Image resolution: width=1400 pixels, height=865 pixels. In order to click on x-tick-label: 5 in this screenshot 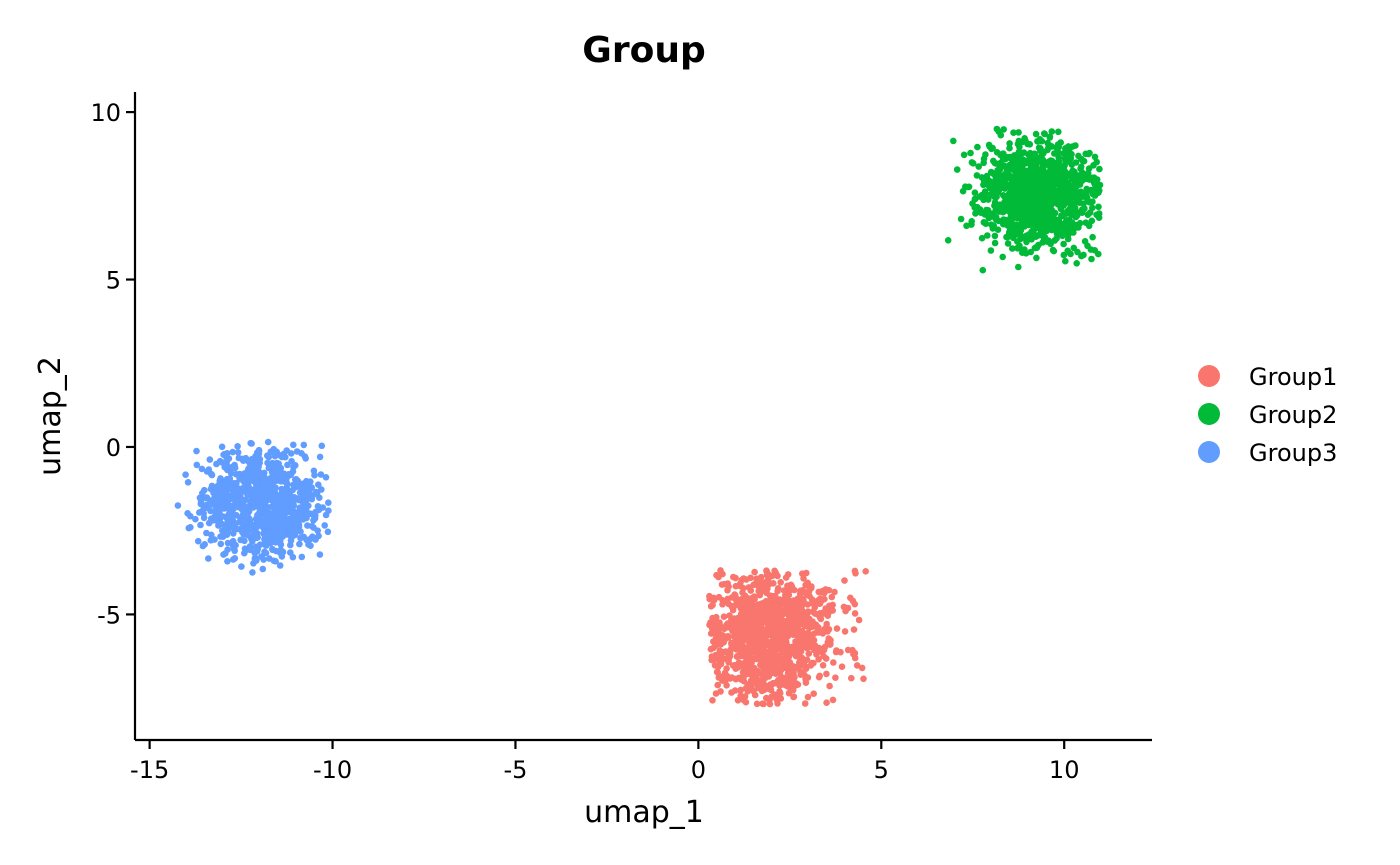, I will do `click(881, 770)`.